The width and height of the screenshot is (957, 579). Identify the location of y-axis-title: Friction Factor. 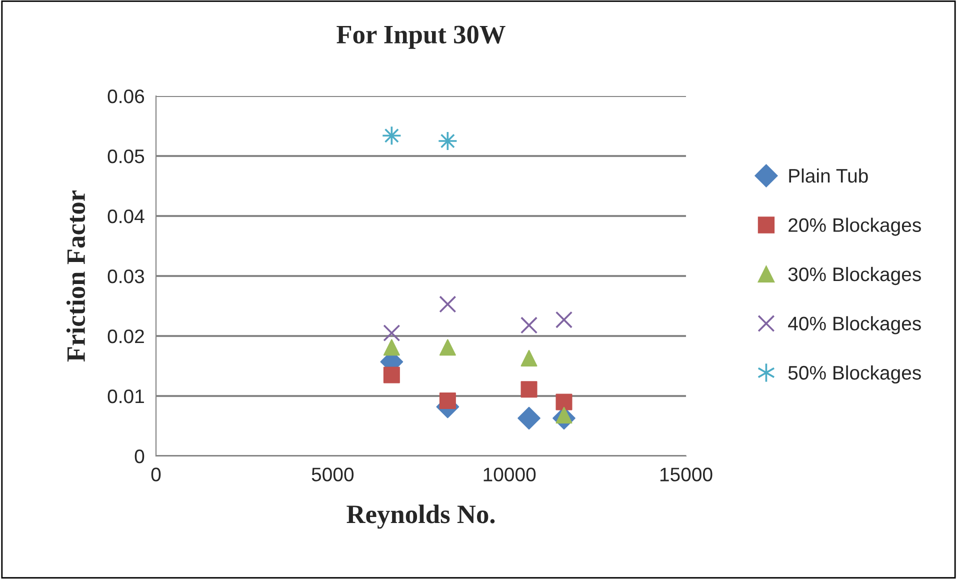
(76, 276).